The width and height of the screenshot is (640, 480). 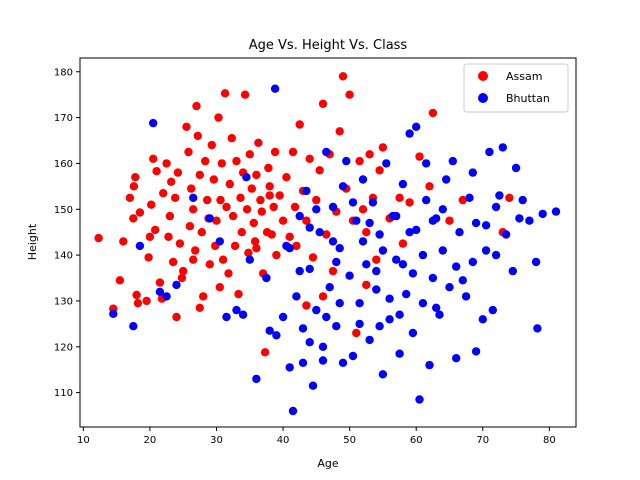 What do you see at coordinates (316, 436) in the screenshot?
I see `x-axis: 10 20 30 40 50 60 70 80` at bounding box center [316, 436].